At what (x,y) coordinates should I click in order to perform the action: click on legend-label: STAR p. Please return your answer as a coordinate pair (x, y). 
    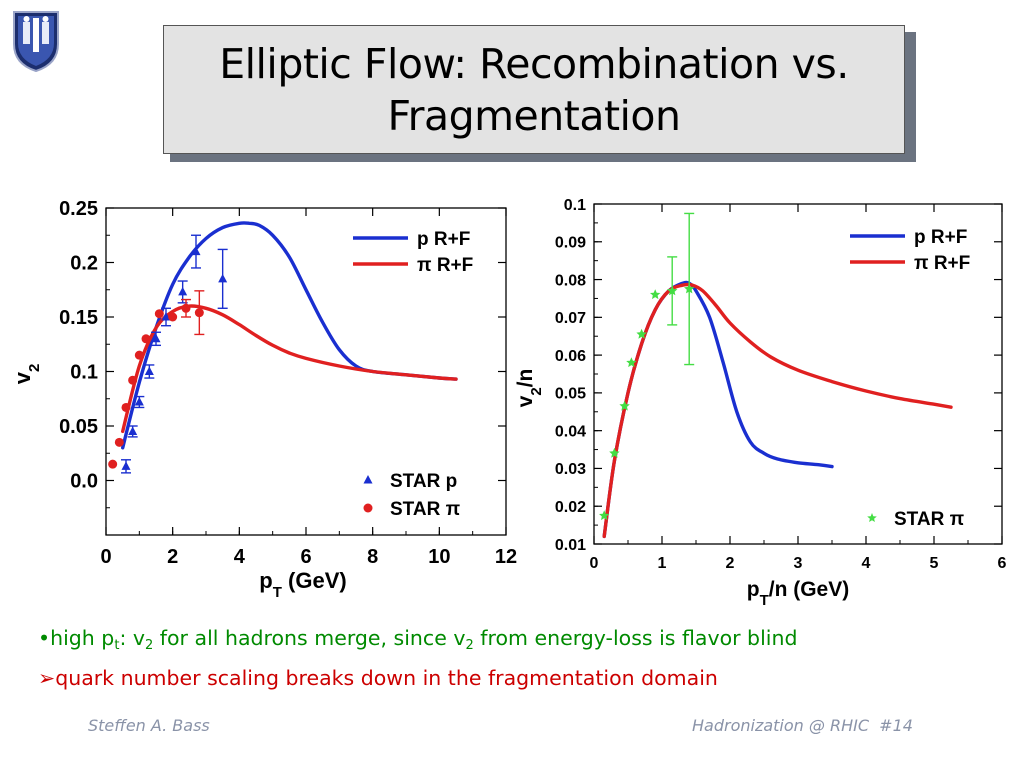
    Looking at the image, I should click on (423, 481).